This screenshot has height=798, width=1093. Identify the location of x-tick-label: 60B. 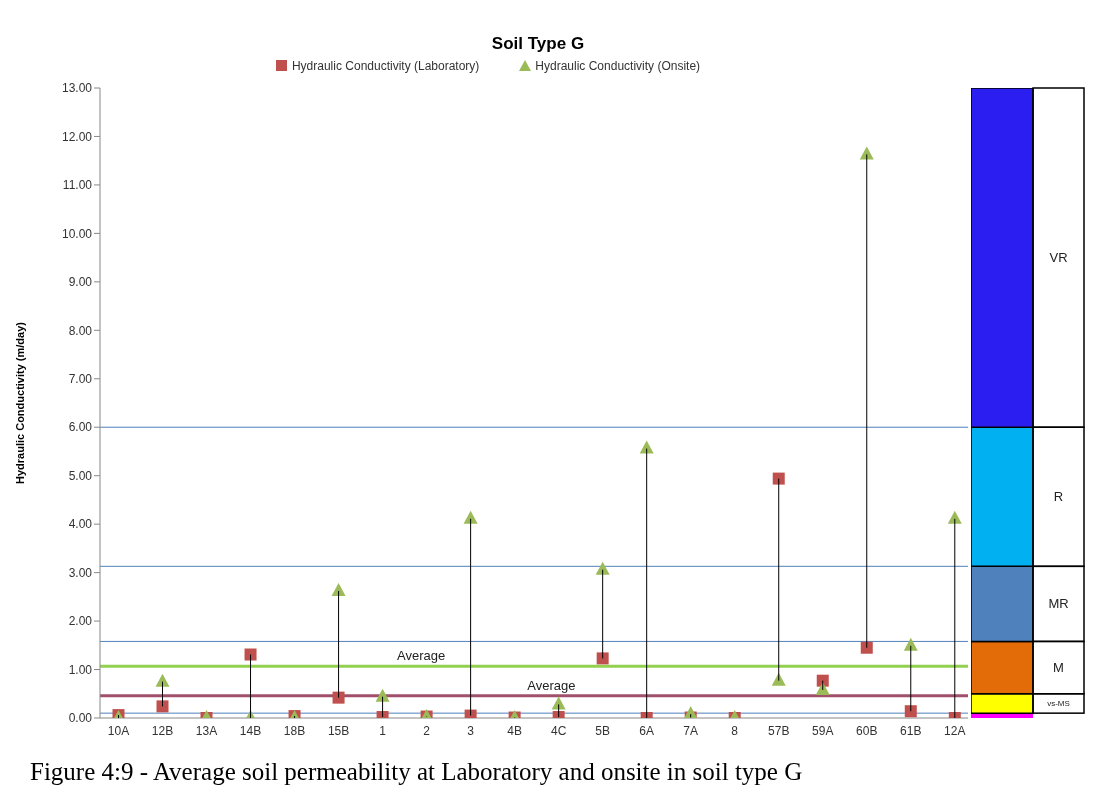
(867, 730).